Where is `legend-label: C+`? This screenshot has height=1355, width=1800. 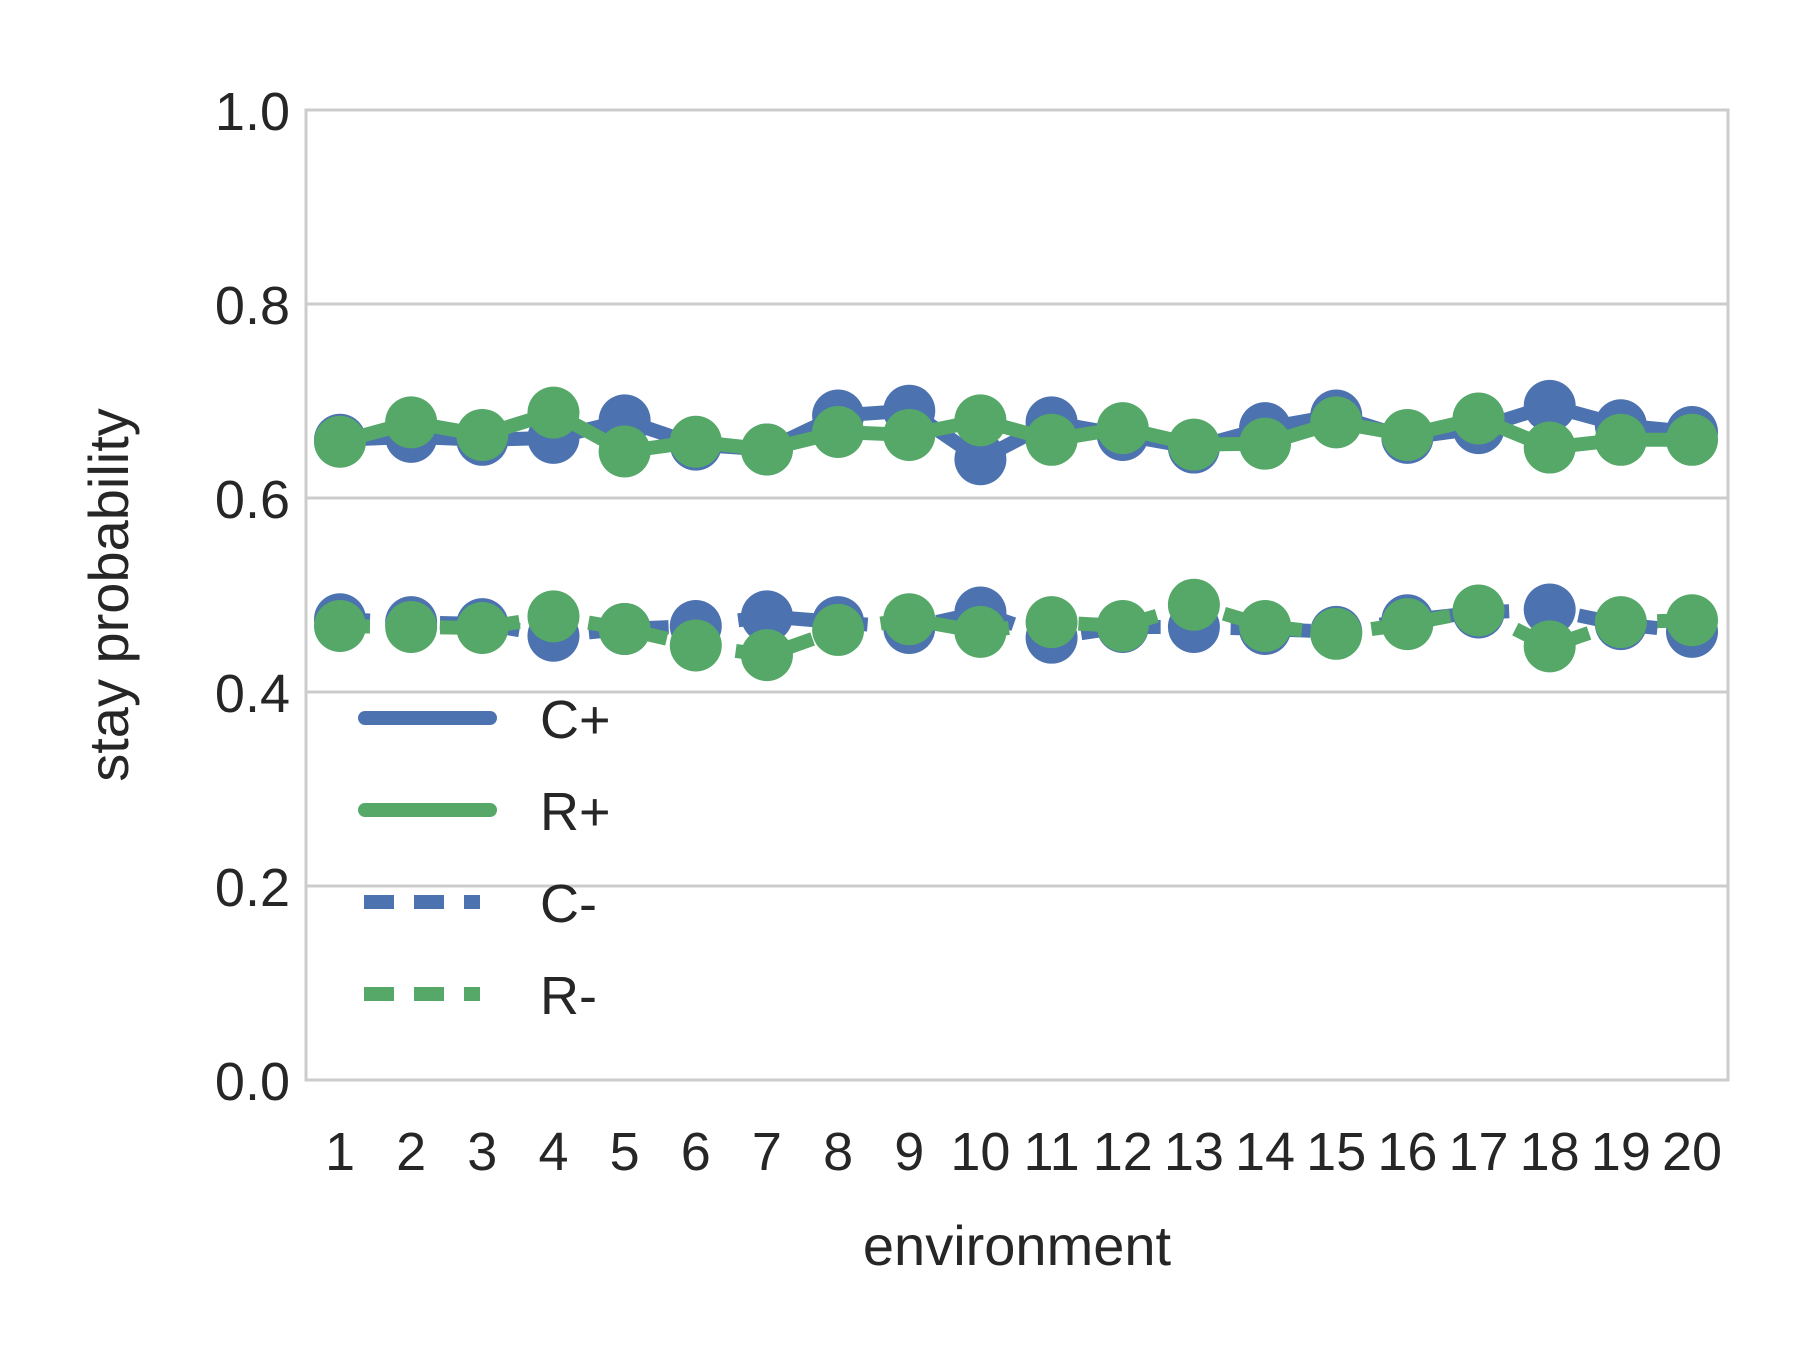
legend-label: C+ is located at coordinates (575, 720).